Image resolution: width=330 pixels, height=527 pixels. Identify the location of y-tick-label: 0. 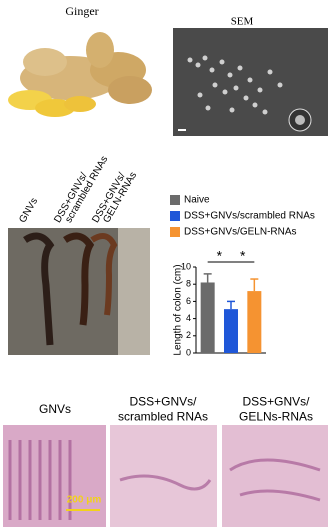
(188, 352).